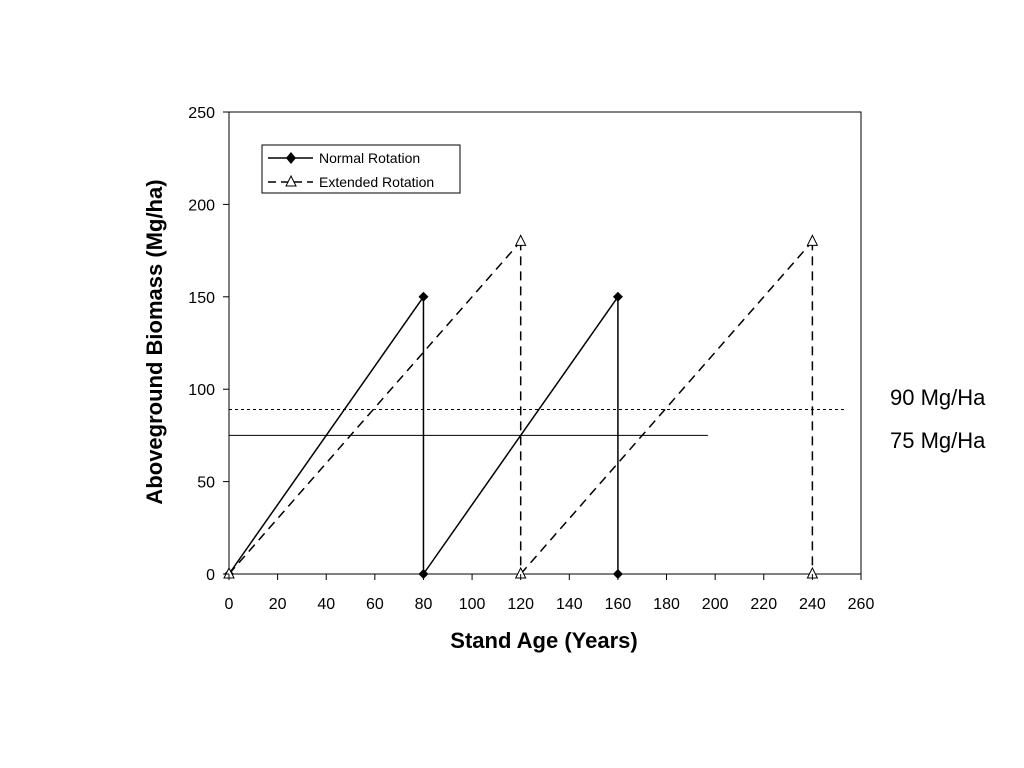  I want to click on x-tick-label-0: 0, so click(229, 604).